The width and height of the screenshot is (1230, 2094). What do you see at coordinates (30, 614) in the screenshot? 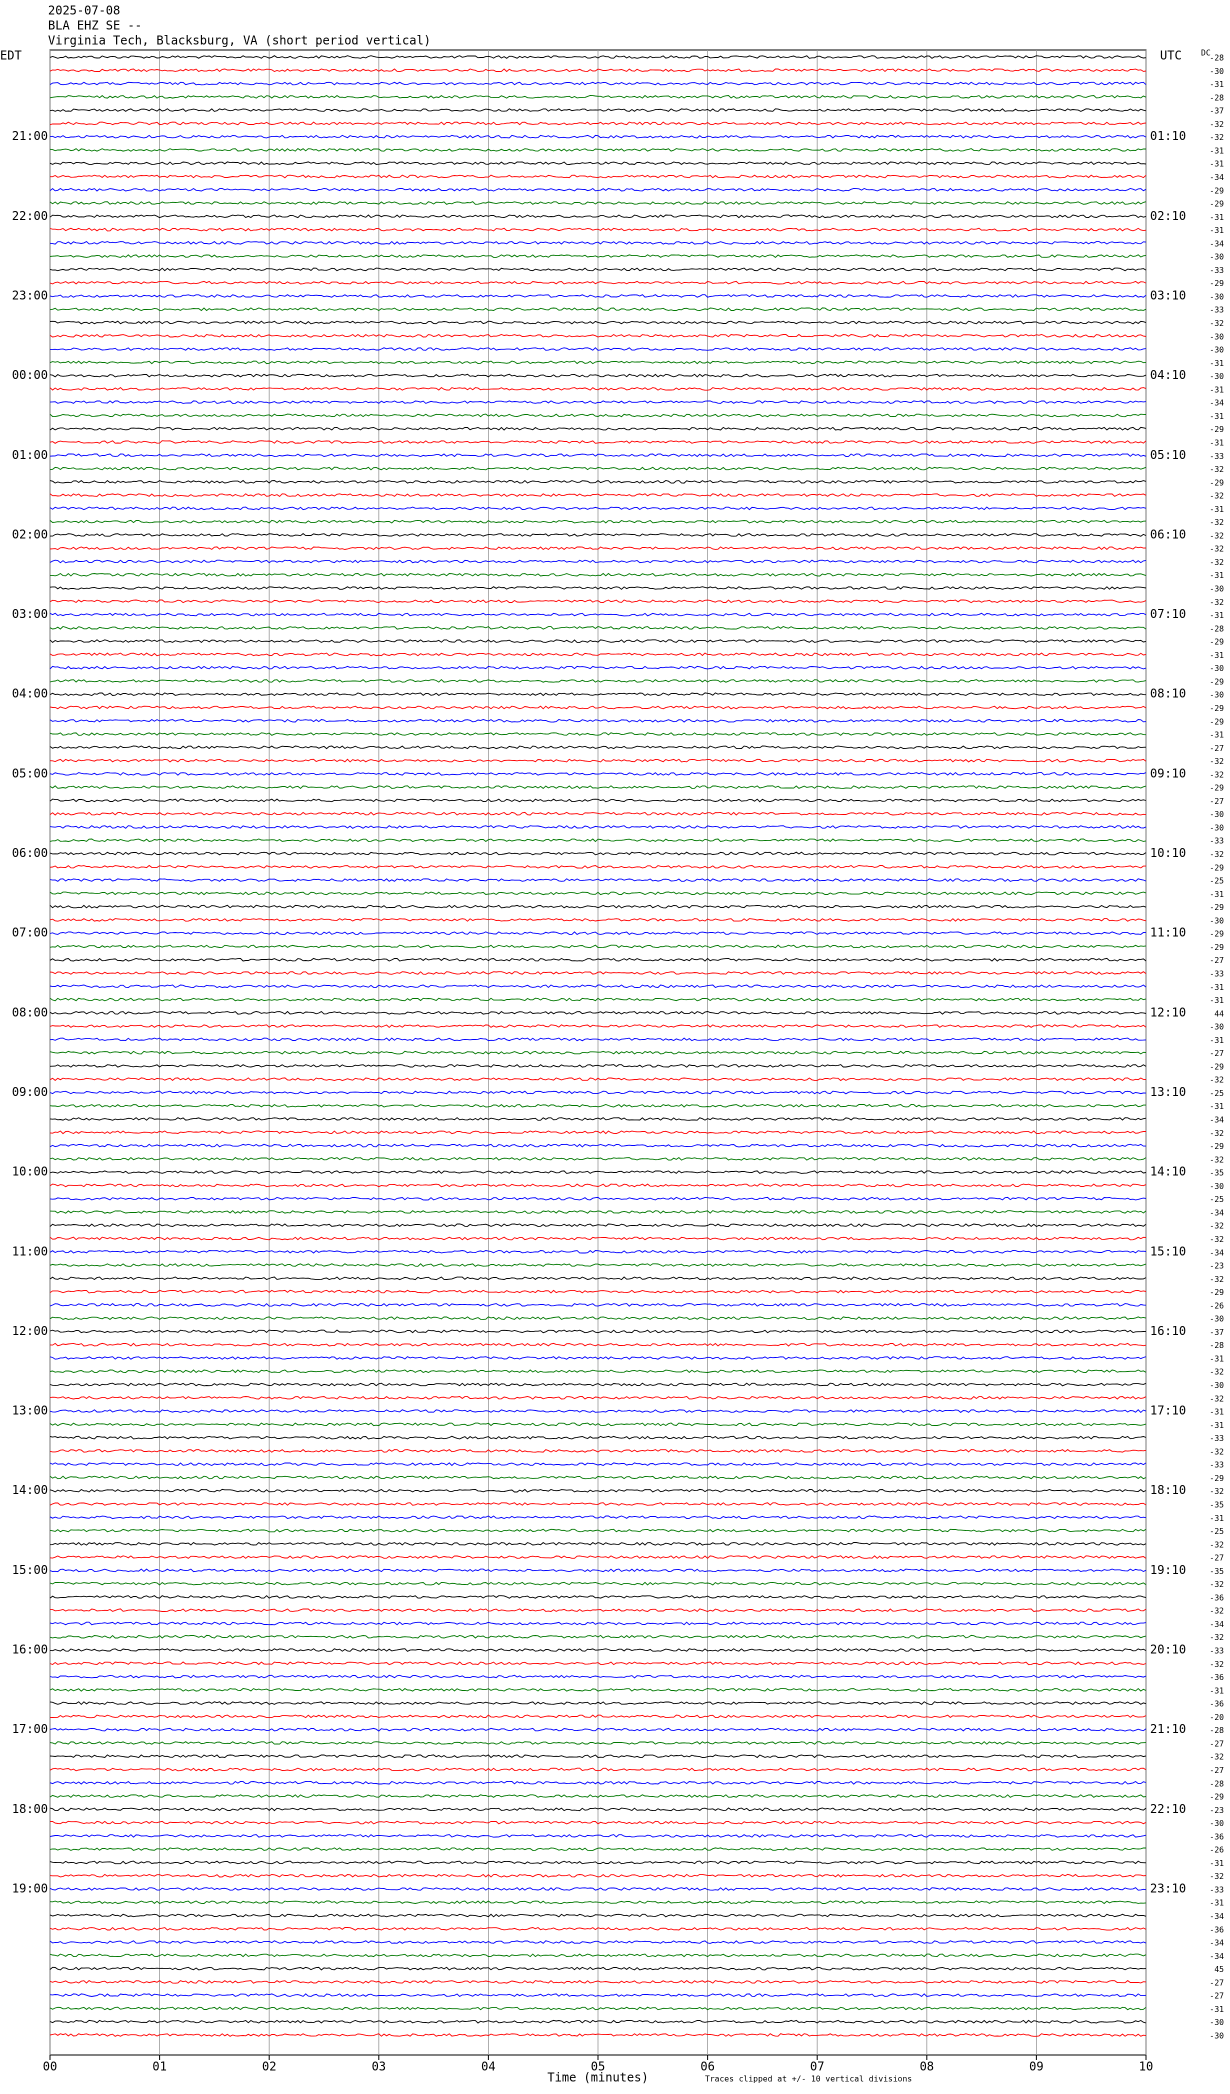
I see `left-hour-label: 03:00` at bounding box center [30, 614].